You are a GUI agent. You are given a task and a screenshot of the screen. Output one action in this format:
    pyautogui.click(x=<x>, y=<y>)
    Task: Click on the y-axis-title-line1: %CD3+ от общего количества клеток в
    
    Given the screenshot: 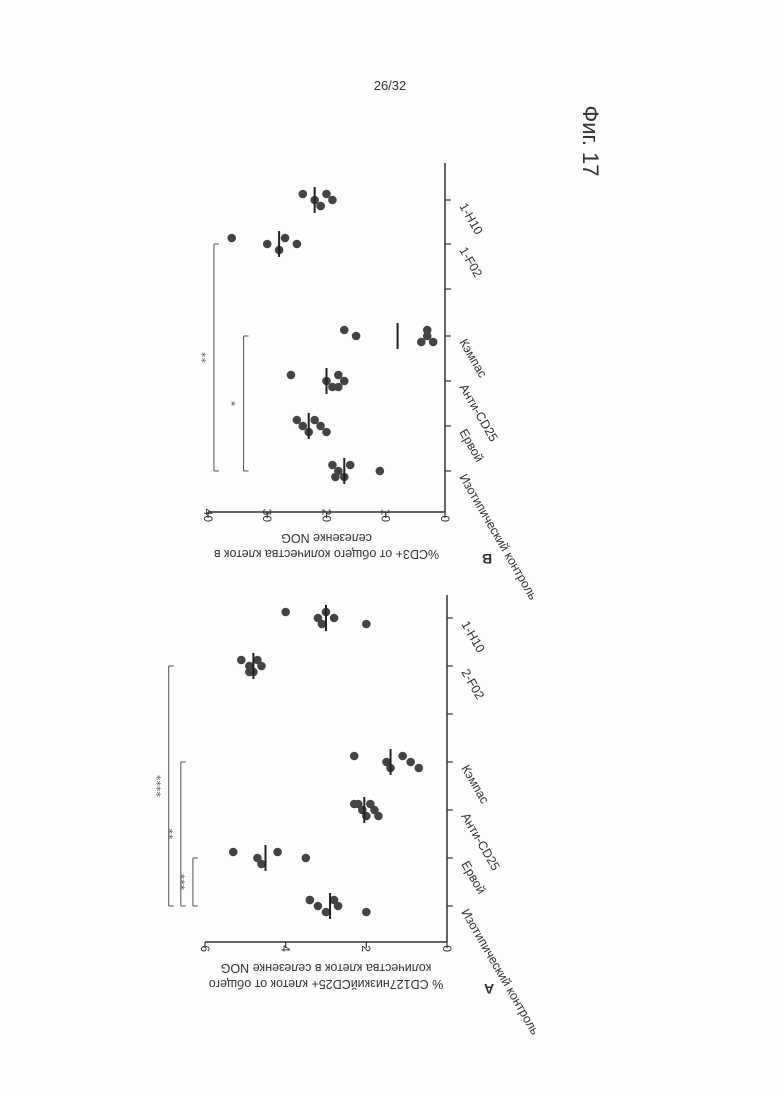 What is the action you would take?
    pyautogui.click(x=327, y=554)
    